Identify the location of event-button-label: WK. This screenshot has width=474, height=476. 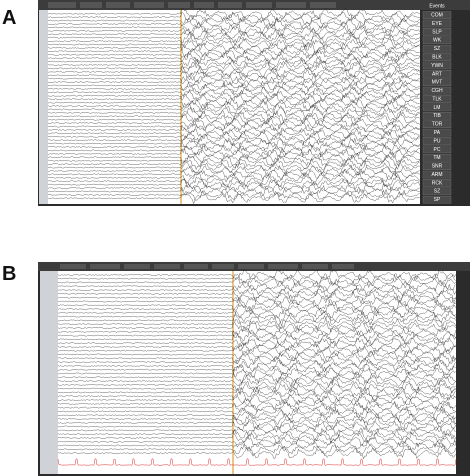
(437, 41).